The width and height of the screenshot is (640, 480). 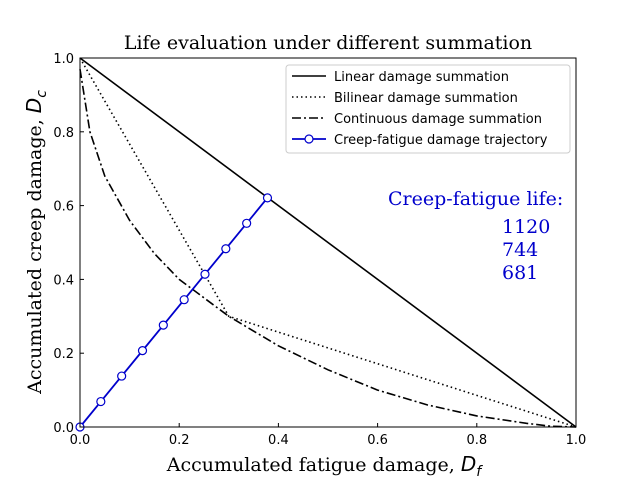 What do you see at coordinates (438, 119) in the screenshot?
I see `legend-label-3: Continuous damage summation` at bounding box center [438, 119].